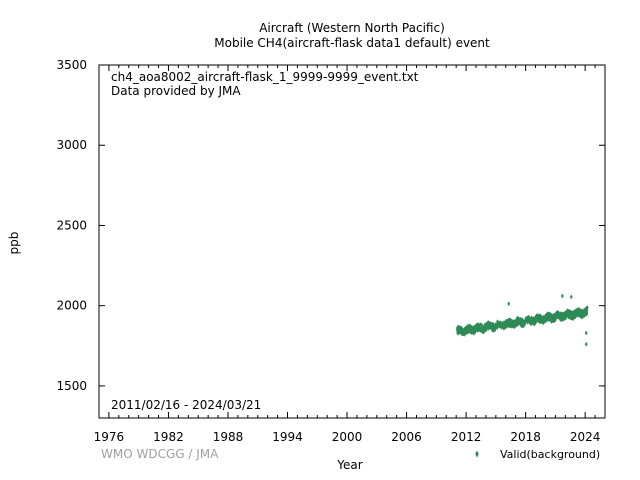 The height and width of the screenshot is (480, 640). What do you see at coordinates (176, 91) in the screenshot?
I see `annotation-provider: Data provided by JMA` at bounding box center [176, 91].